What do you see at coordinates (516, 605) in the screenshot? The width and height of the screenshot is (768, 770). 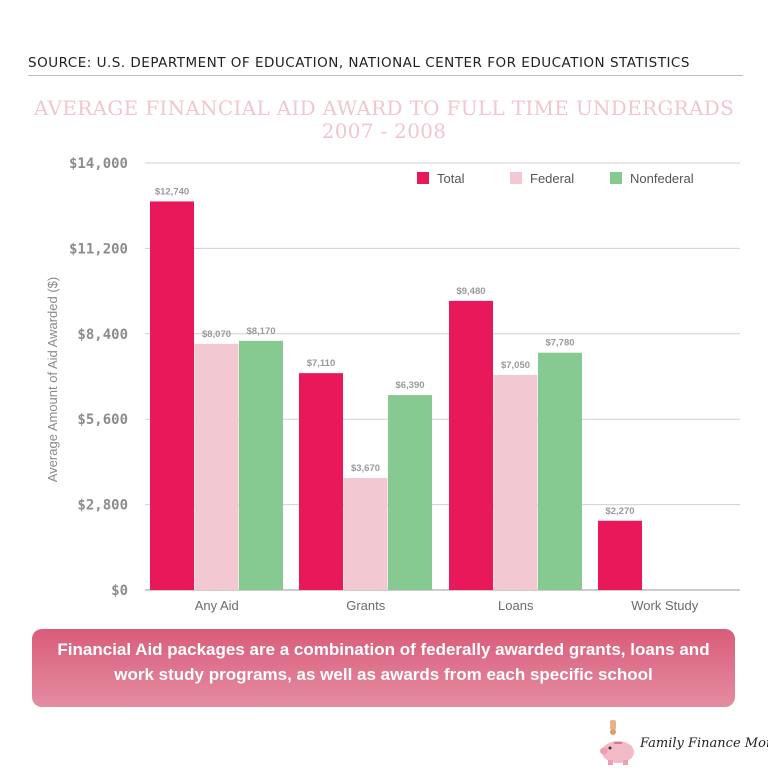 I see `x-tick-label: Loans` at bounding box center [516, 605].